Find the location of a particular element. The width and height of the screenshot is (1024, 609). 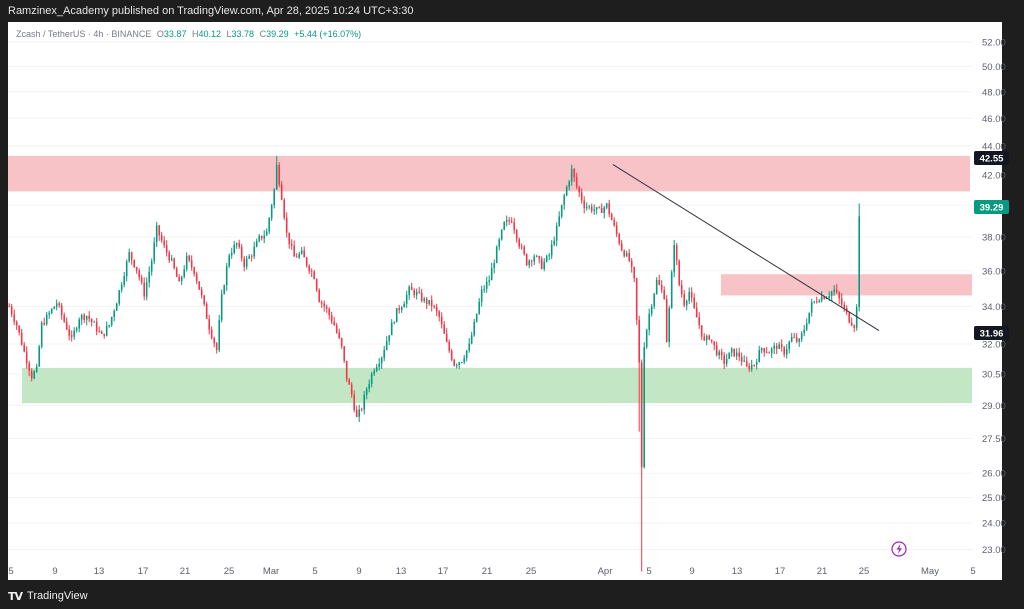

trendline is located at coordinates (746, 248).